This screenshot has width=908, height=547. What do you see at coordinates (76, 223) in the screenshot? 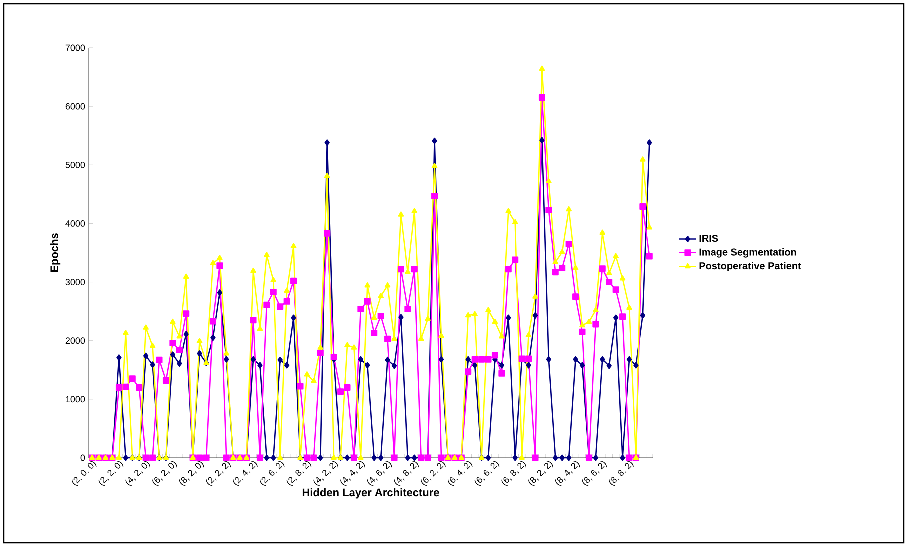
I see `y-tick-label: 4000` at bounding box center [76, 223].